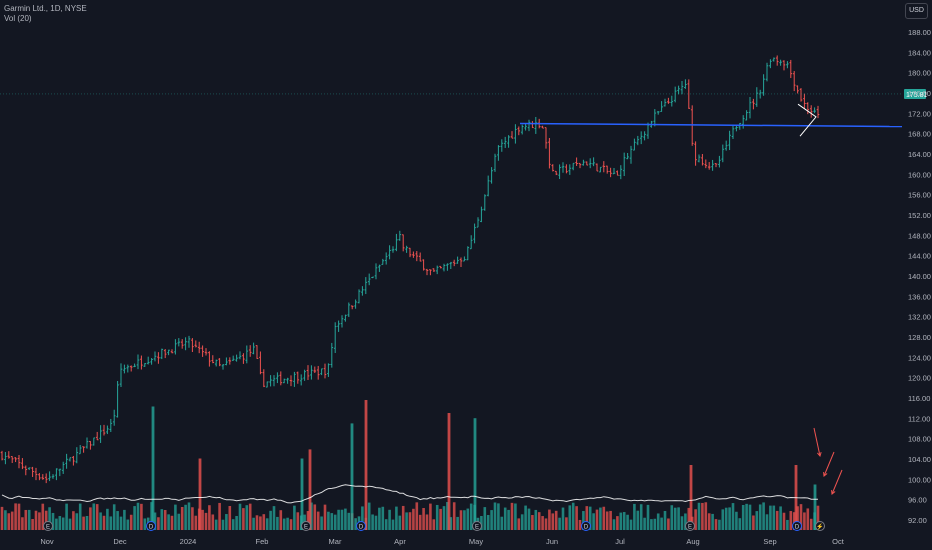  Describe the element at coordinates (820, 526) in the screenshot. I see `event-marker: ⚡` at that location.